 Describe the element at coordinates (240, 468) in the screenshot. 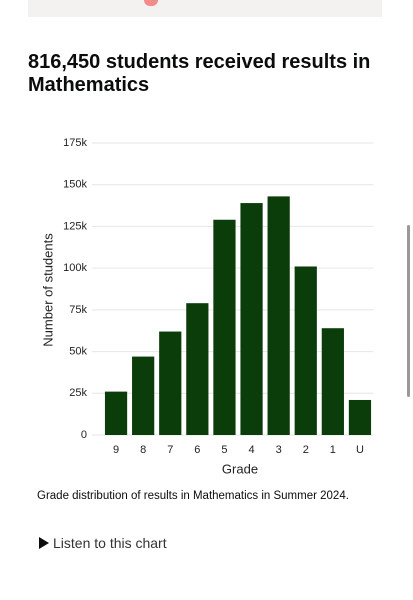

I see `x-axis-label: Grade` at that location.